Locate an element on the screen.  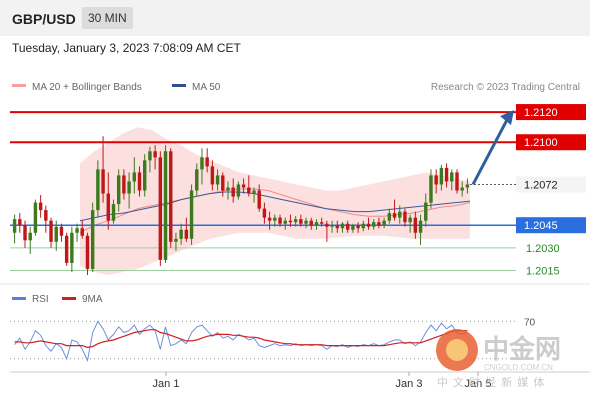
watermark-brand: 中金网 is located at coordinates (522, 349).